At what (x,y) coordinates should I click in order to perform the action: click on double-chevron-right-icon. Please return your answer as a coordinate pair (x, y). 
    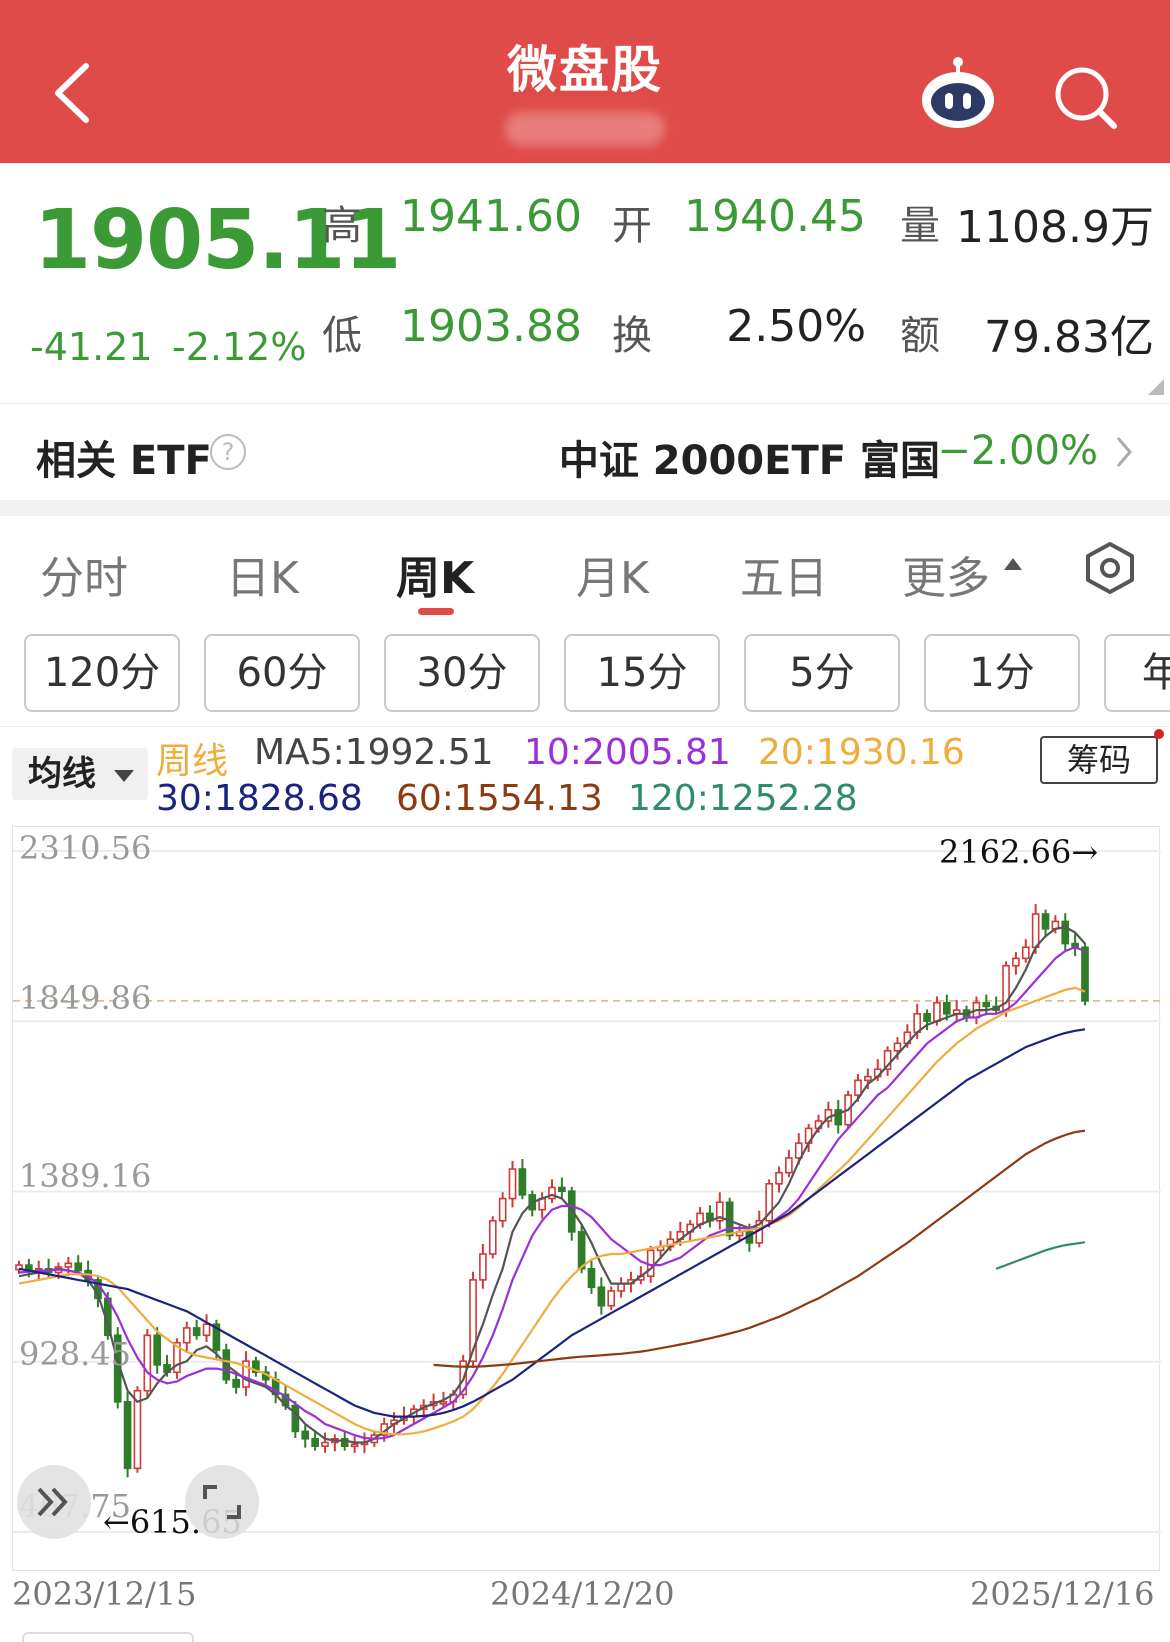
    Looking at the image, I should click on (52, 1502).